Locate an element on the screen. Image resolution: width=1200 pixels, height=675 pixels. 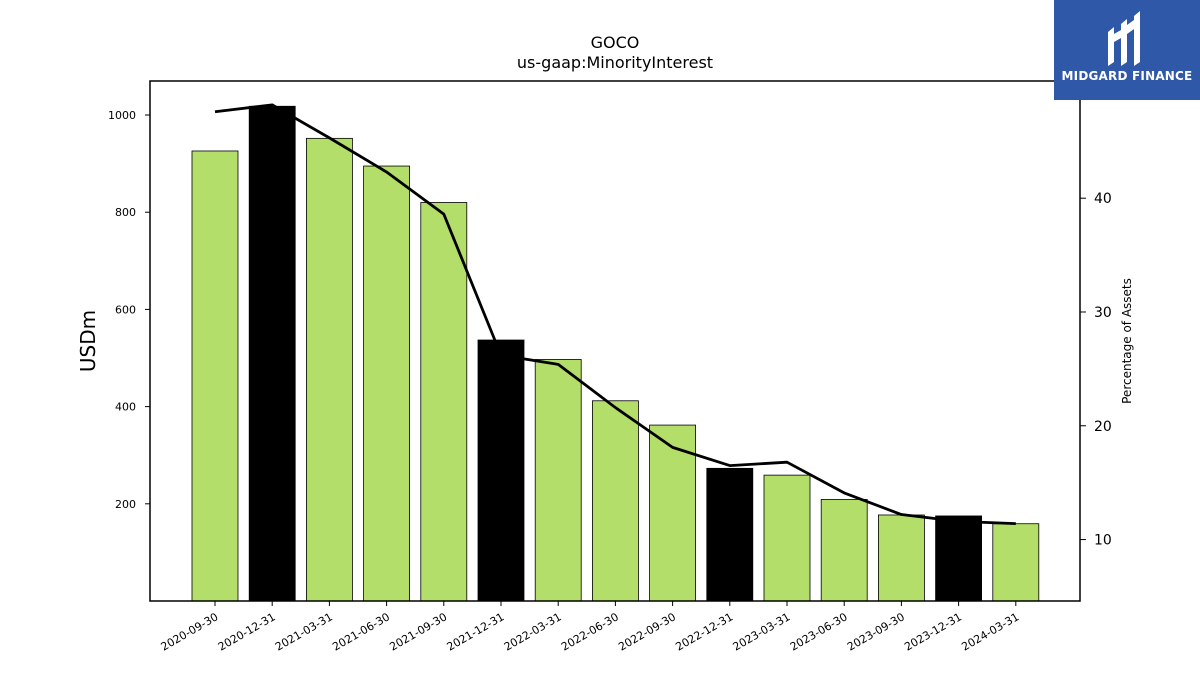
y-tick-label: 800 is located at coordinates (125, 212).